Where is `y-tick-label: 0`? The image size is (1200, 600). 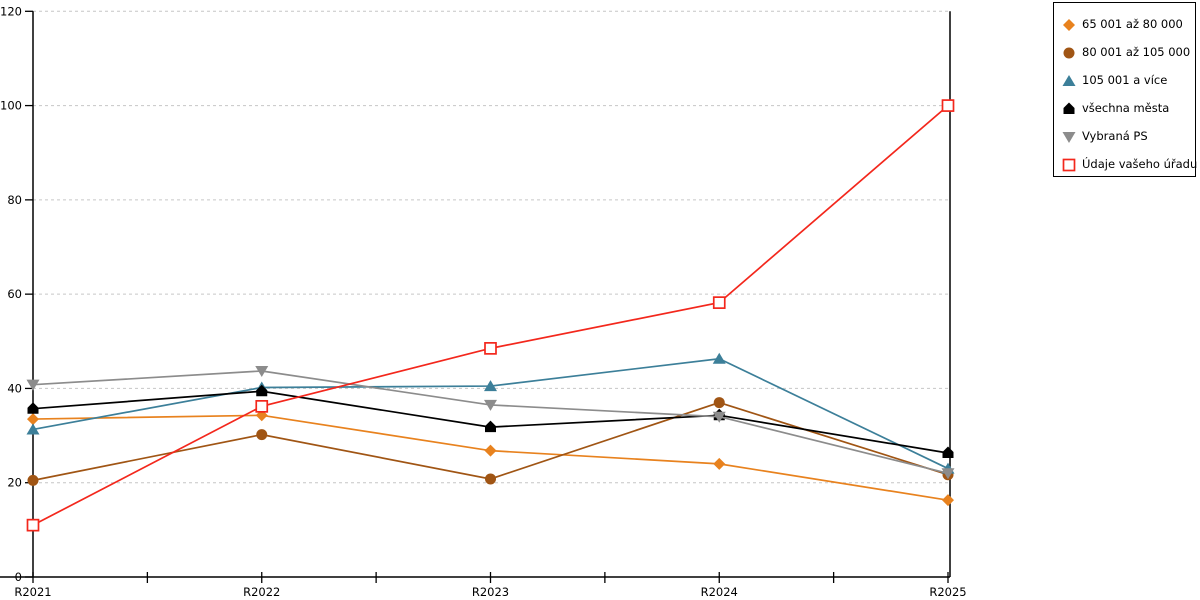
y-tick-label: 0 is located at coordinates (18, 577).